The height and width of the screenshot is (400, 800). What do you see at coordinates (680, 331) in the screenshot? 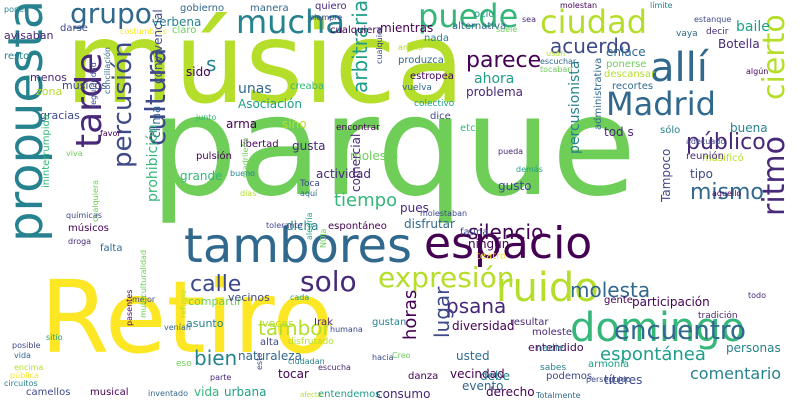
I see `word: encuentro` at bounding box center [680, 331].